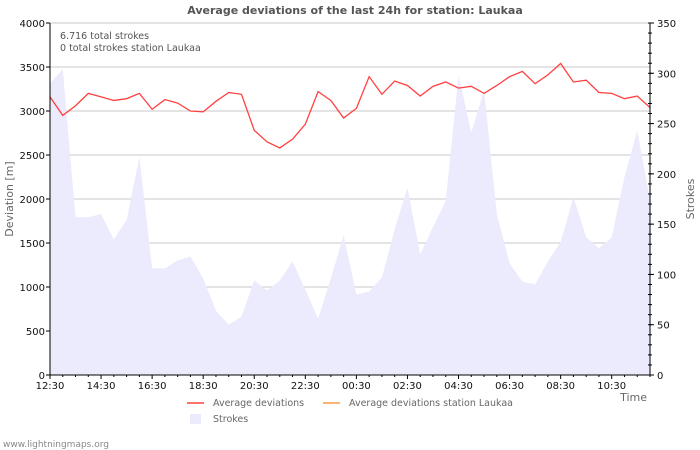  What do you see at coordinates (104, 36) in the screenshot?
I see `total-strokes-annotation: 6.716 total strokes` at bounding box center [104, 36].